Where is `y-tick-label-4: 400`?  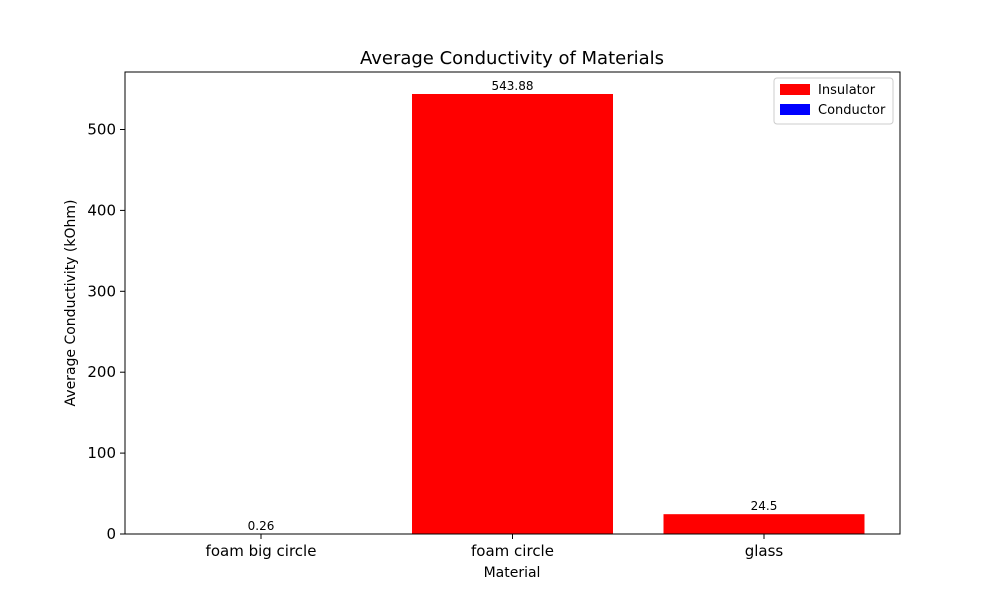 y-tick-label-4: 400 is located at coordinates (101, 210).